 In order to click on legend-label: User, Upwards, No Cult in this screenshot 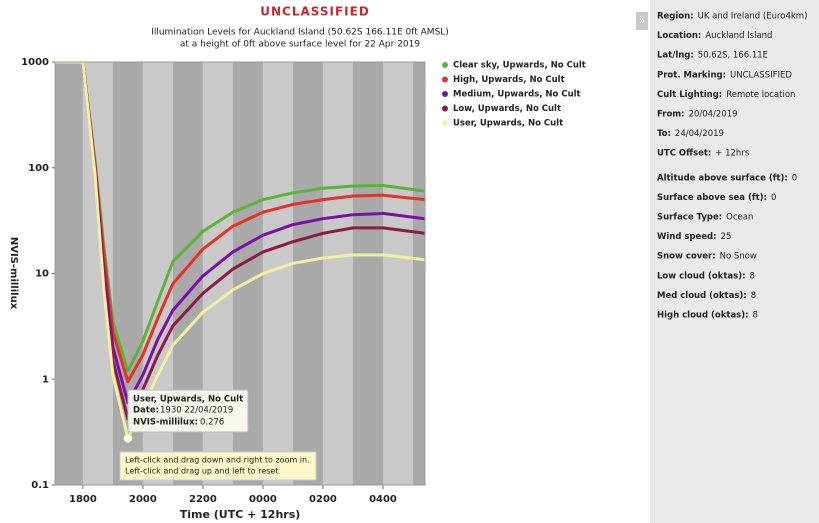, I will do `click(508, 124)`.